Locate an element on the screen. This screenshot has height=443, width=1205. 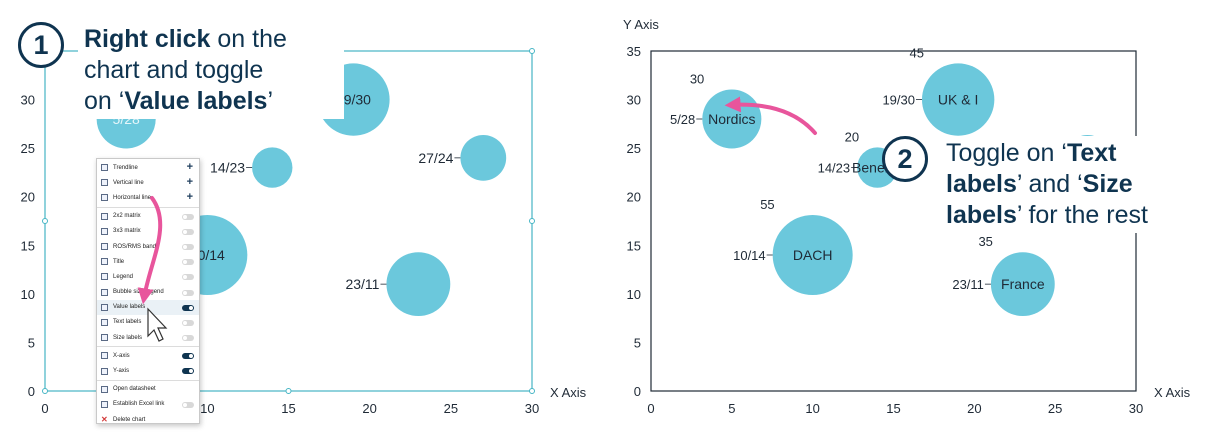
y-tick-label: 20 is located at coordinates (28, 197).